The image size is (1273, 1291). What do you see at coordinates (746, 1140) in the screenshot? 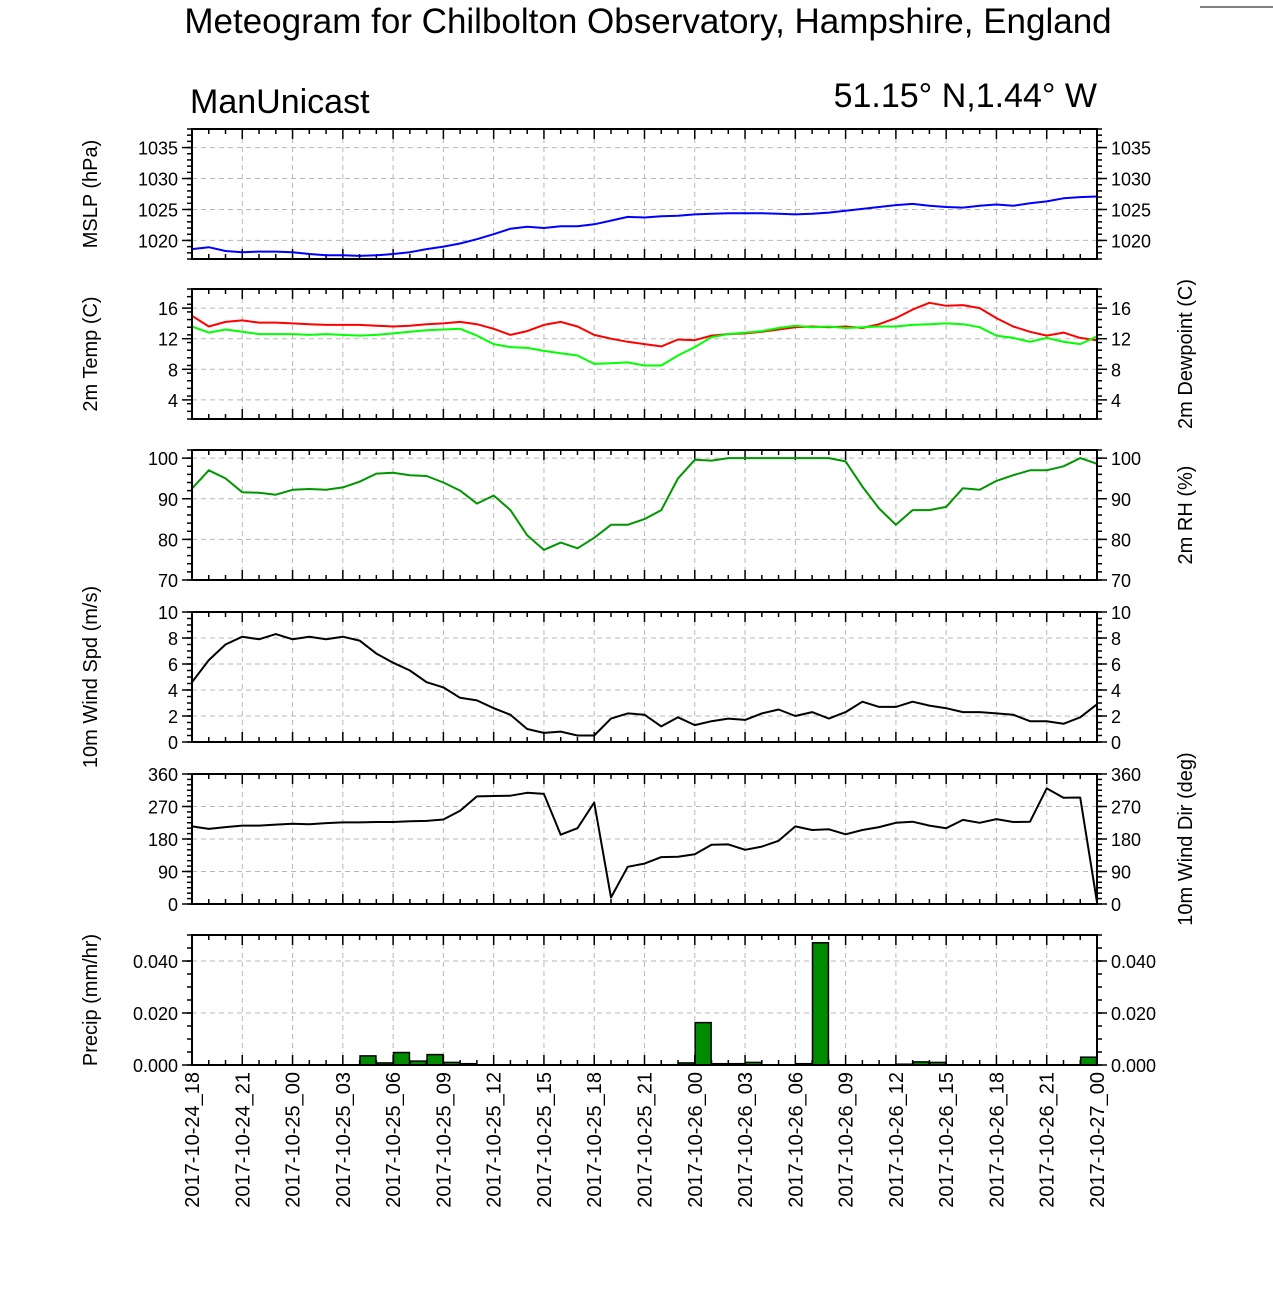
I see `x-tick-label: 2017-10-26_03` at bounding box center [746, 1140].